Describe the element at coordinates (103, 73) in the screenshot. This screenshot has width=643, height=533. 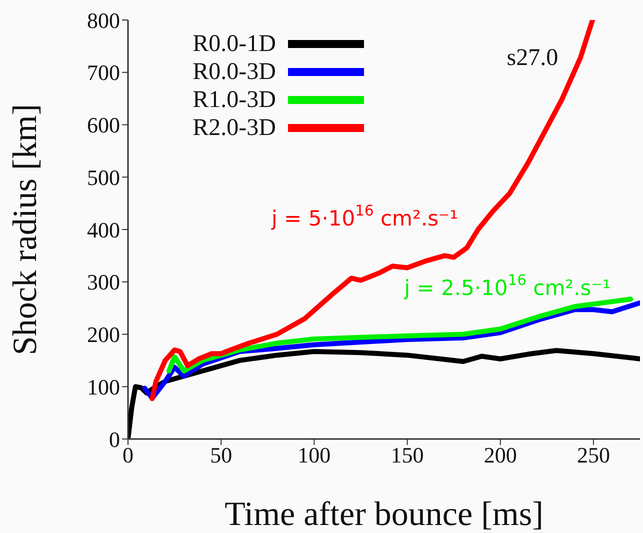
I see `y-tick-label: 700` at that location.